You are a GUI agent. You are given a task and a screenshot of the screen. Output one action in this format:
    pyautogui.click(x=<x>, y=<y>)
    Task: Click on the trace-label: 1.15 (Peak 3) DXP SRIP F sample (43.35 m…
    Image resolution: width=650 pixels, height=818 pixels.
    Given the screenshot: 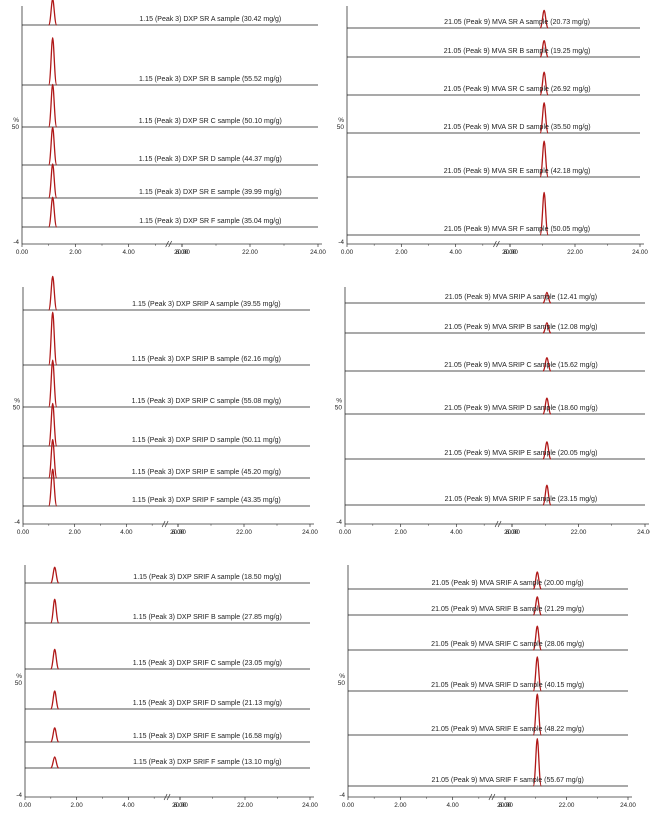 What is the action you would take?
    pyautogui.click(x=206, y=500)
    